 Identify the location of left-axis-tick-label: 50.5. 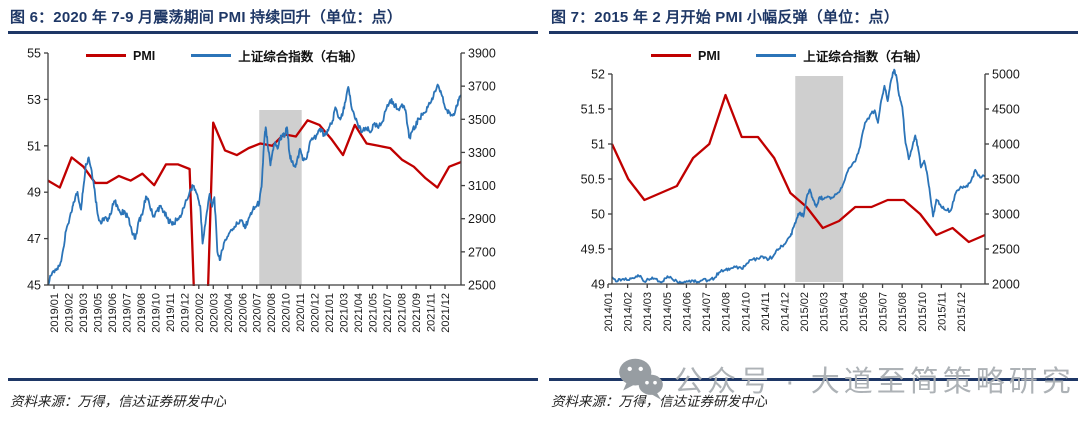
(593, 180).